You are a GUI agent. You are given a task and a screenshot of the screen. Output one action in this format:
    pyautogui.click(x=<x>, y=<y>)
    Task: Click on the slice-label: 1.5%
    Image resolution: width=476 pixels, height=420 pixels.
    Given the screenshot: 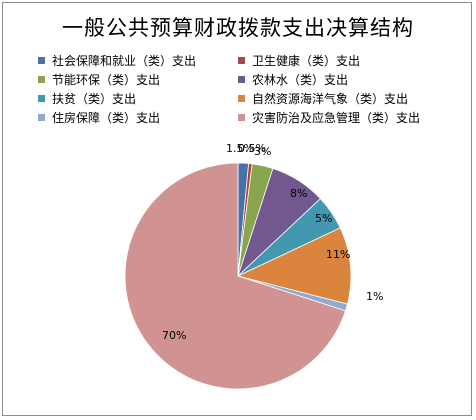 What is the action you would take?
    pyautogui.click(x=240, y=148)
    